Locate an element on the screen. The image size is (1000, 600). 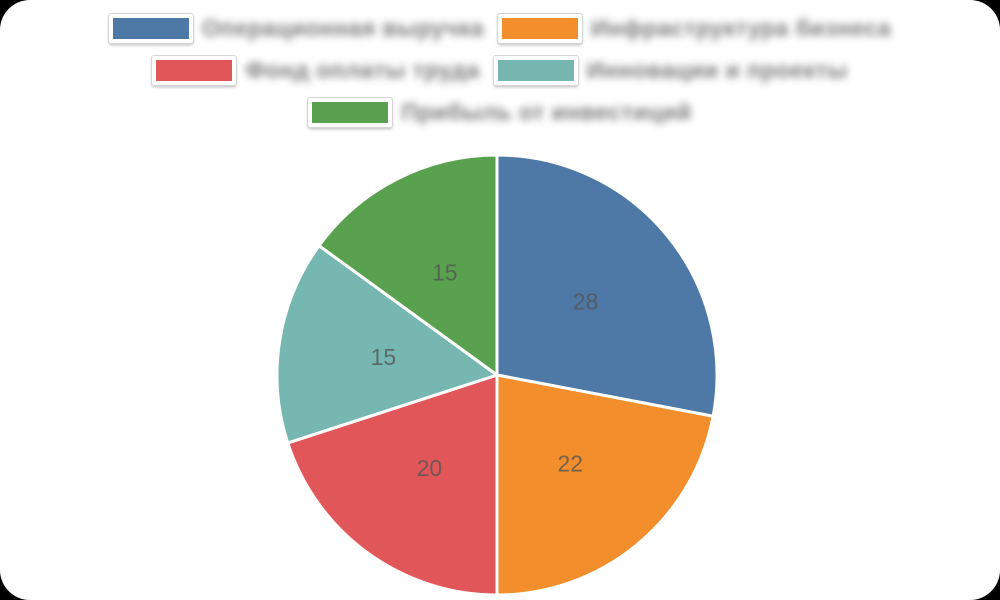
legend-row-2: Фонд оплаты труда Инновации и проекты is located at coordinates (499, 70).